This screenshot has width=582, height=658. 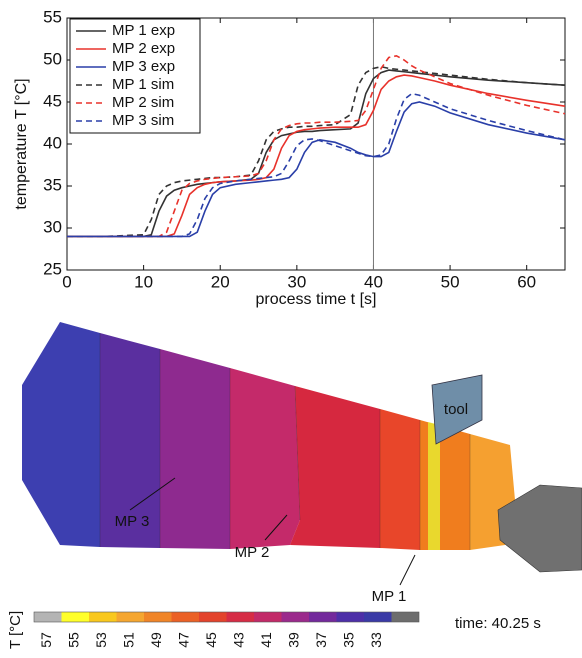 I want to click on legend-label: MP 2 exp, so click(x=143, y=48).